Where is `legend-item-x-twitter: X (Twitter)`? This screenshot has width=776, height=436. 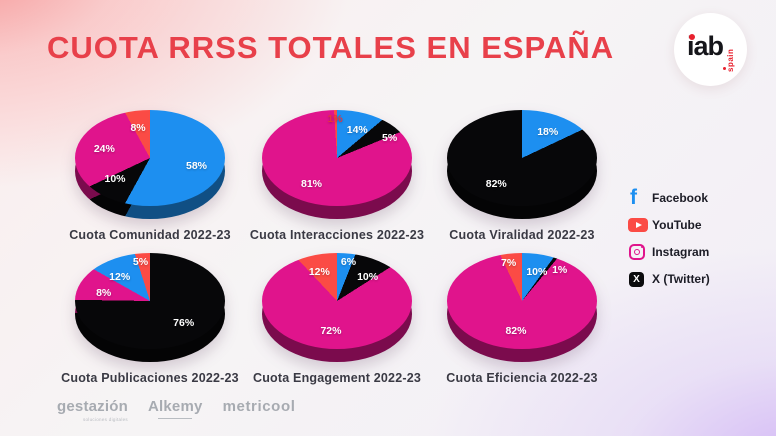 legend-item-x-twitter: X (Twitter) is located at coordinates (669, 279).